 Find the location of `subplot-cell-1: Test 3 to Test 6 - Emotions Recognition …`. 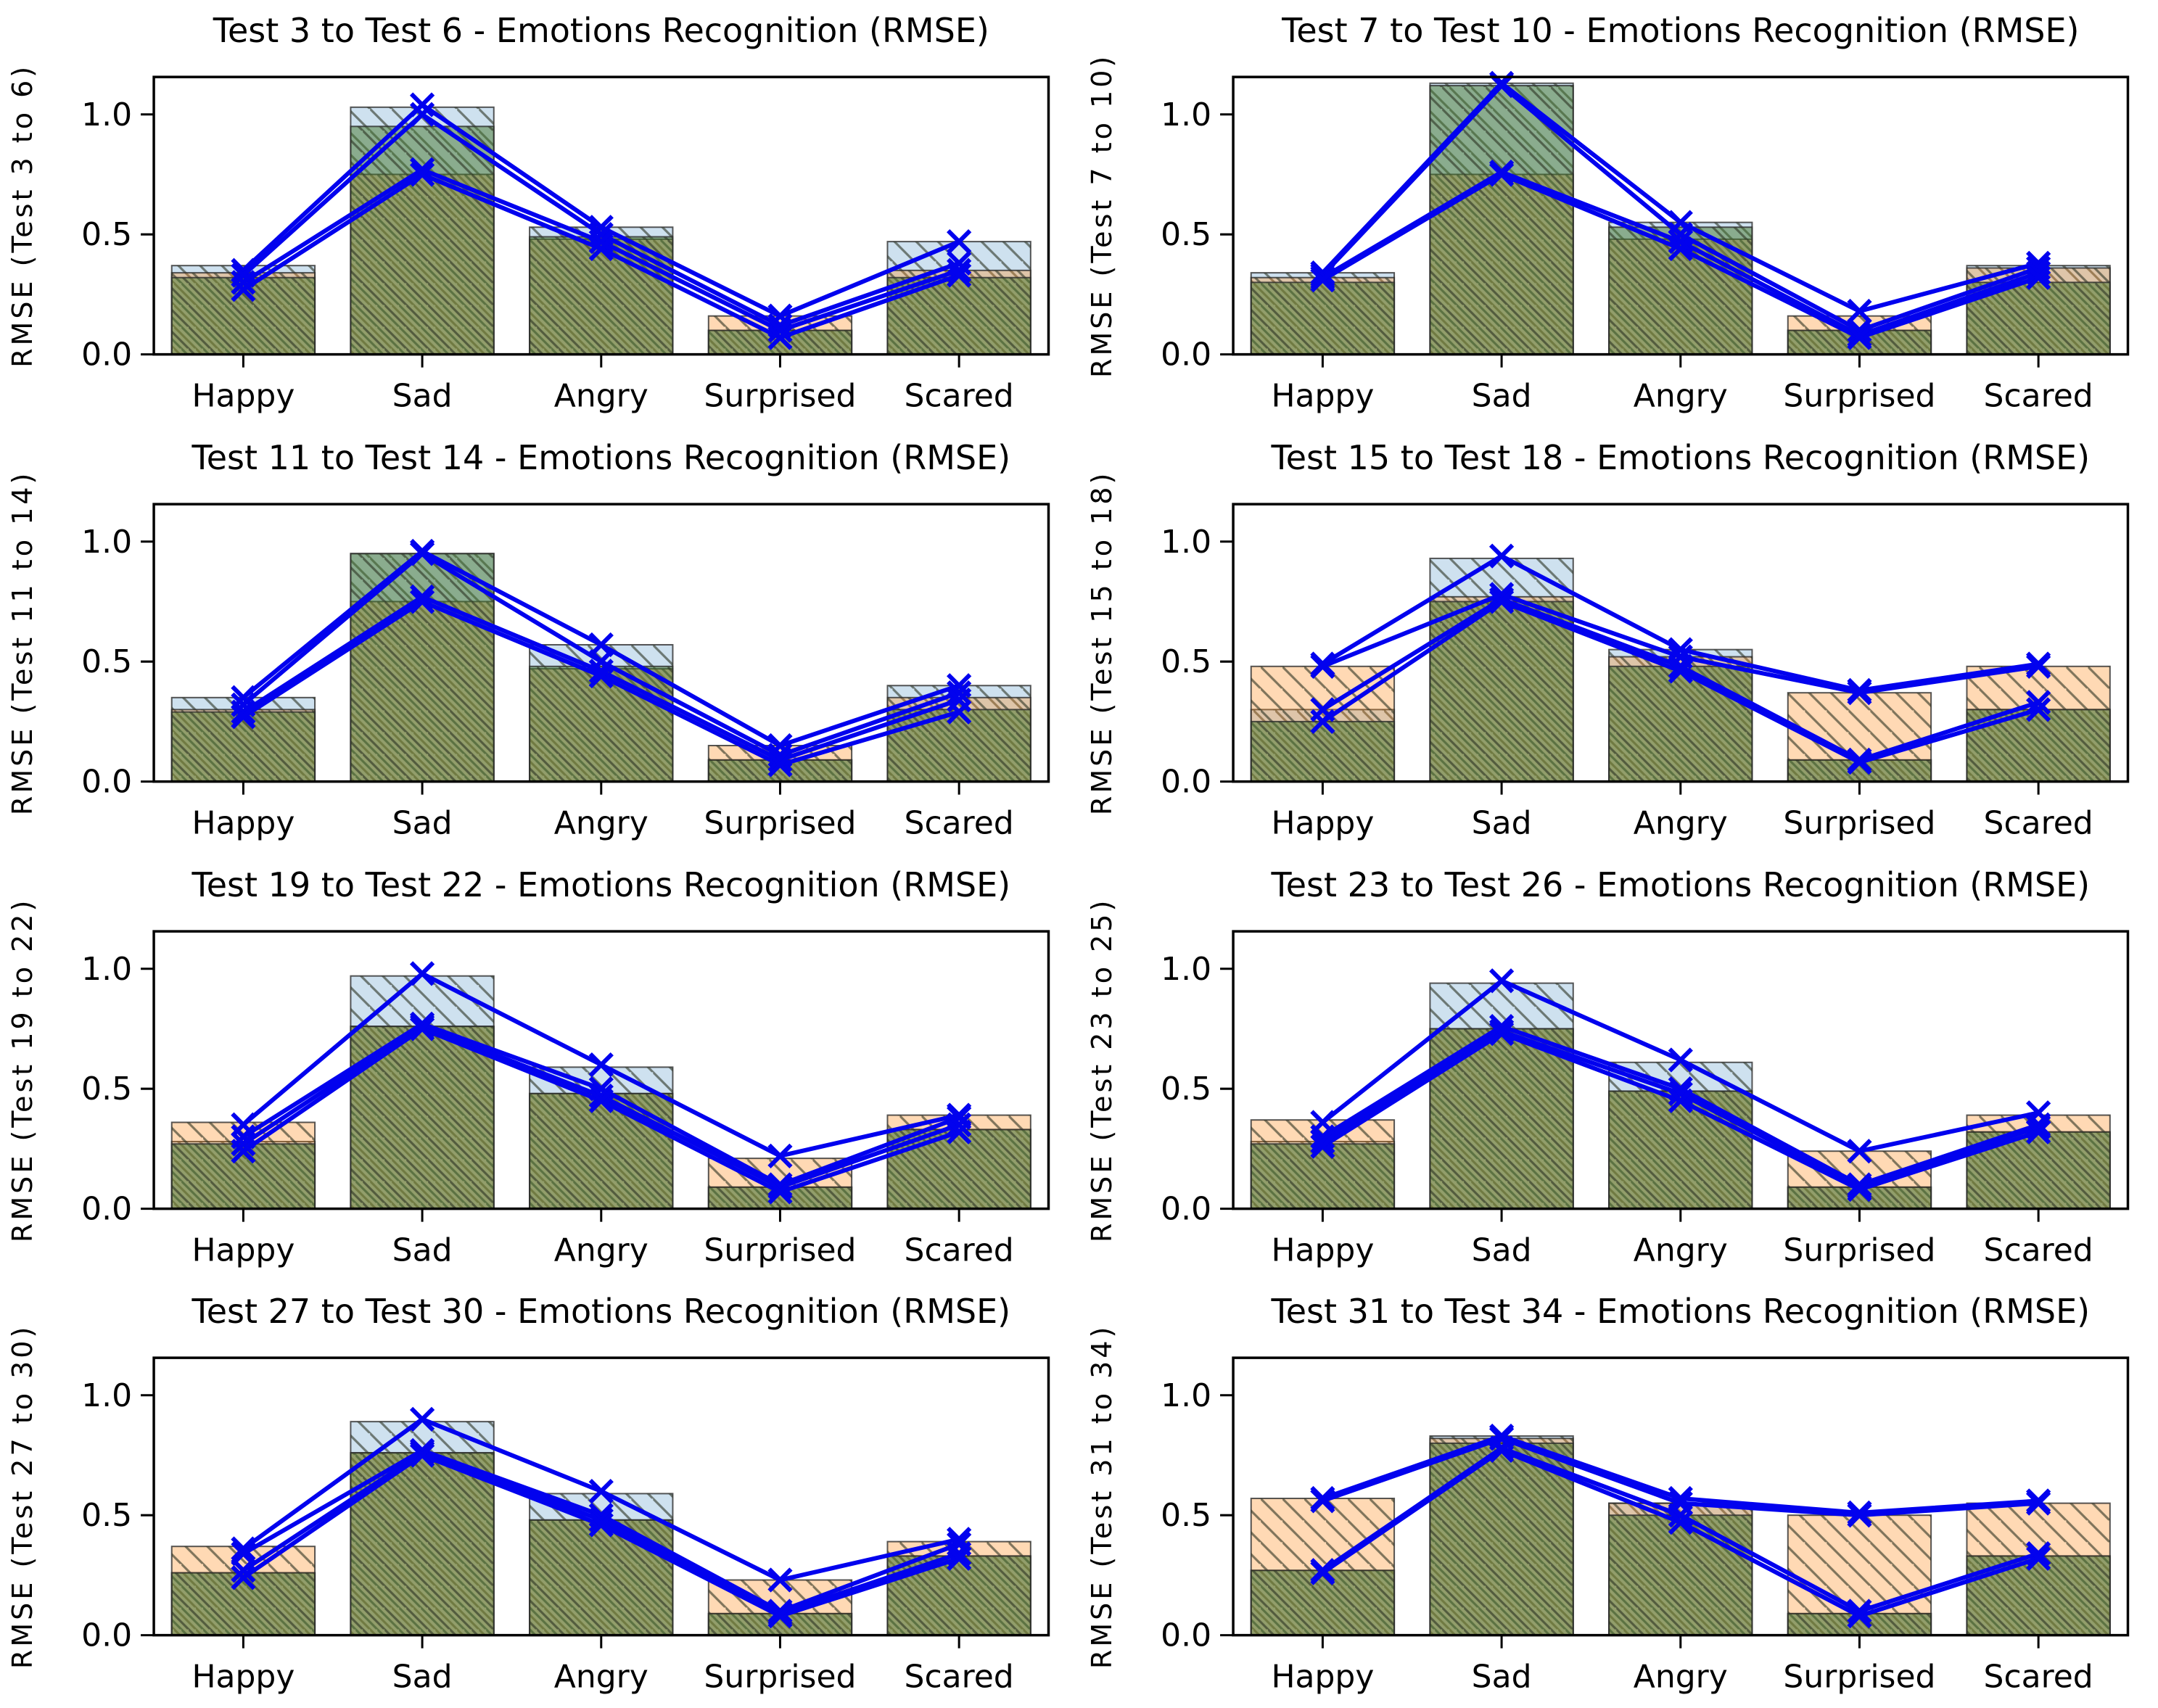

subplot-cell-1: Test 3 to Test 6 - Emotions Recognition … is located at coordinates (539, 213).